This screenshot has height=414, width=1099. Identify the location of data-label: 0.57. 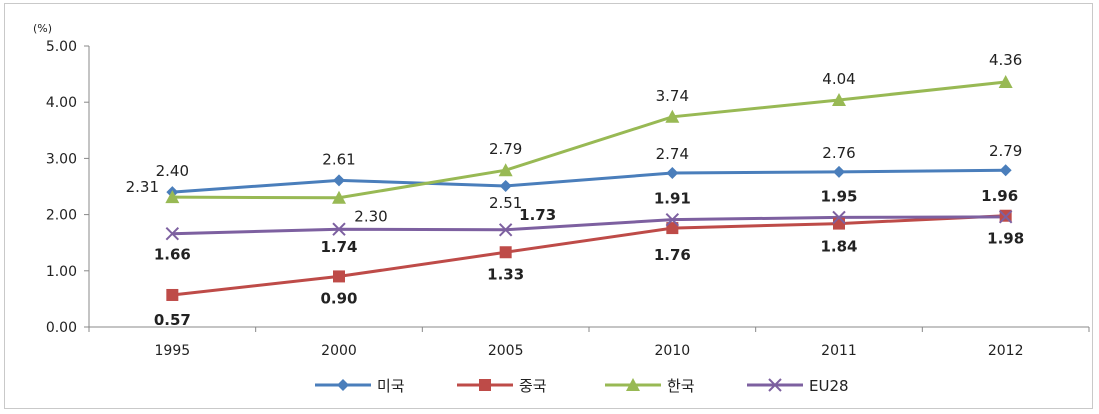
(172, 320).